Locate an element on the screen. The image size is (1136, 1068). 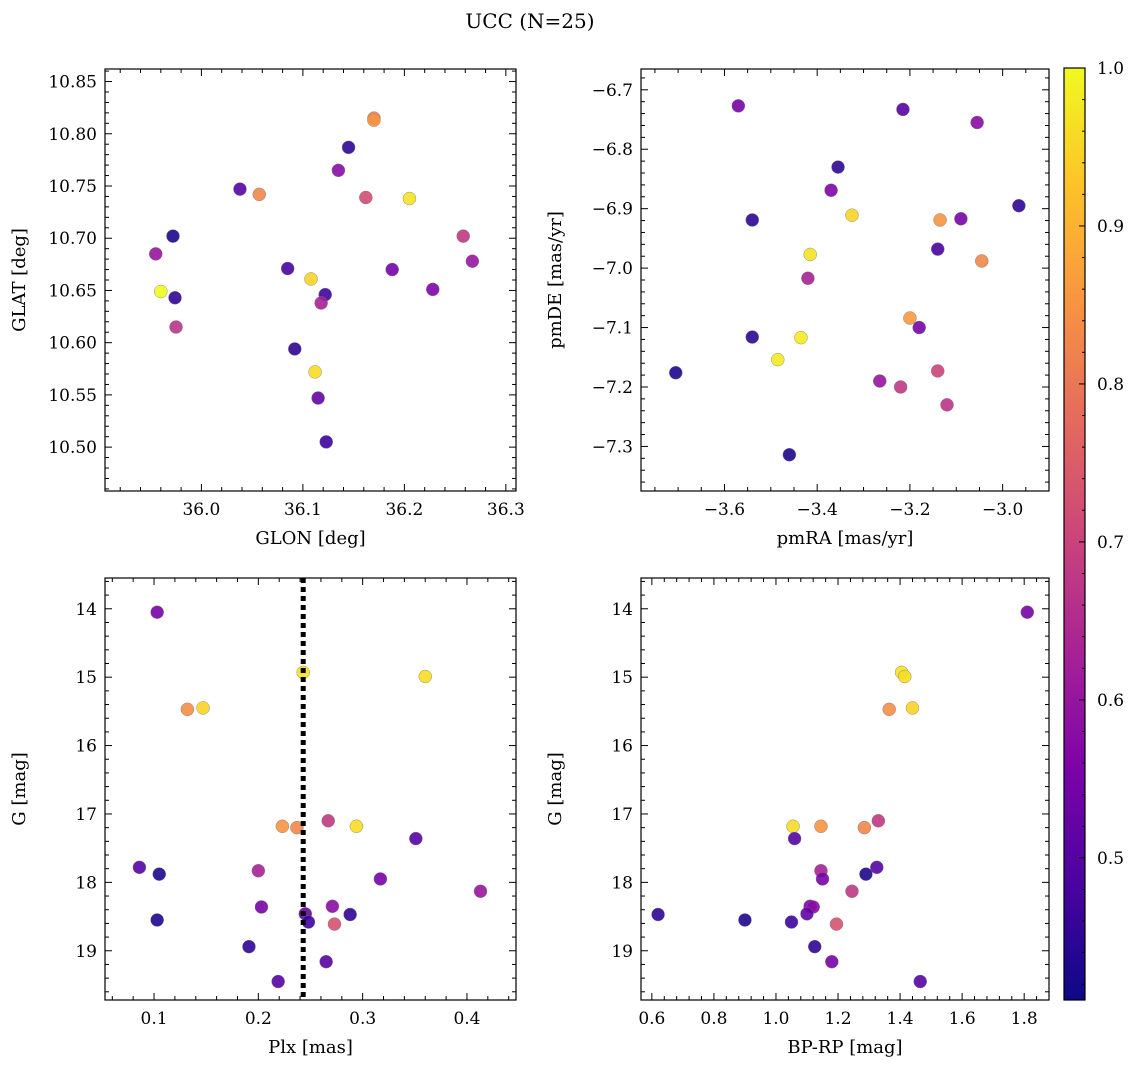
colorbar: 0.5 0.6 0.7 0.8 0.9 1.0 is located at coordinates (1093, 530).